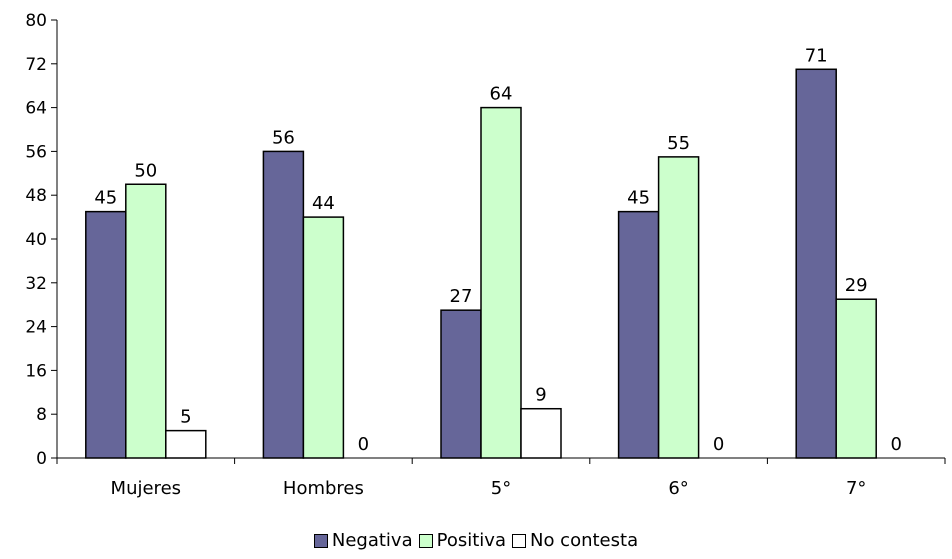 Image resolution: width=952 pixels, height=559 pixels. What do you see at coordinates (461, 296) in the screenshot?
I see `data-label: 27` at bounding box center [461, 296].